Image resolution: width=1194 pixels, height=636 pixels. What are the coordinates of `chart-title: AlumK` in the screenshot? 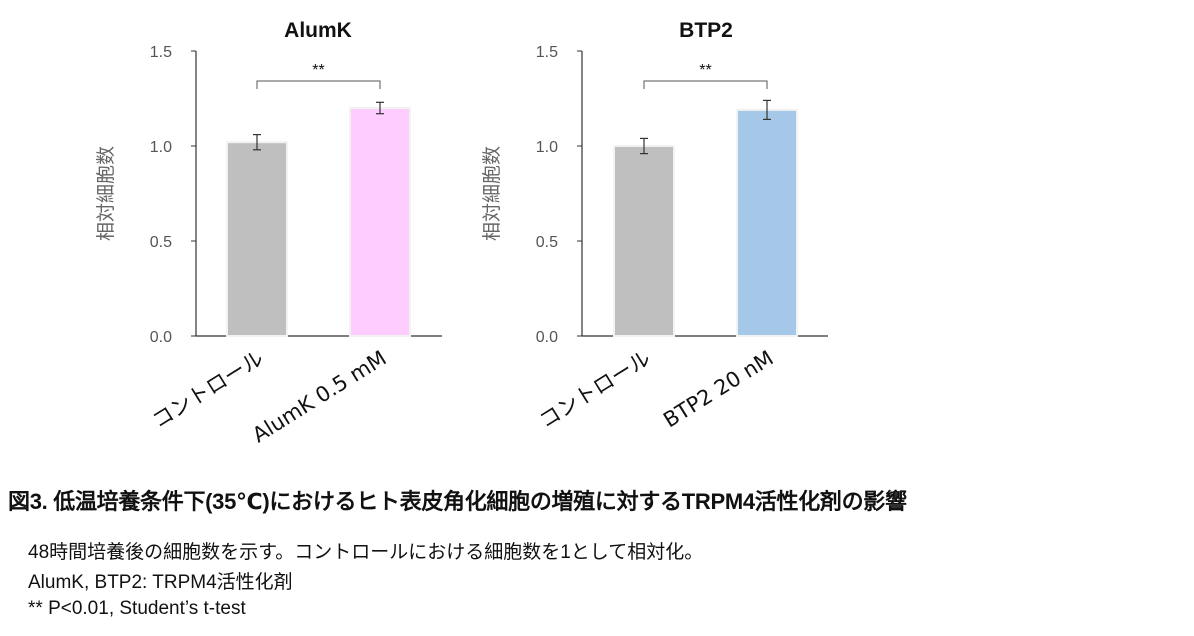 It's located at (318, 30).